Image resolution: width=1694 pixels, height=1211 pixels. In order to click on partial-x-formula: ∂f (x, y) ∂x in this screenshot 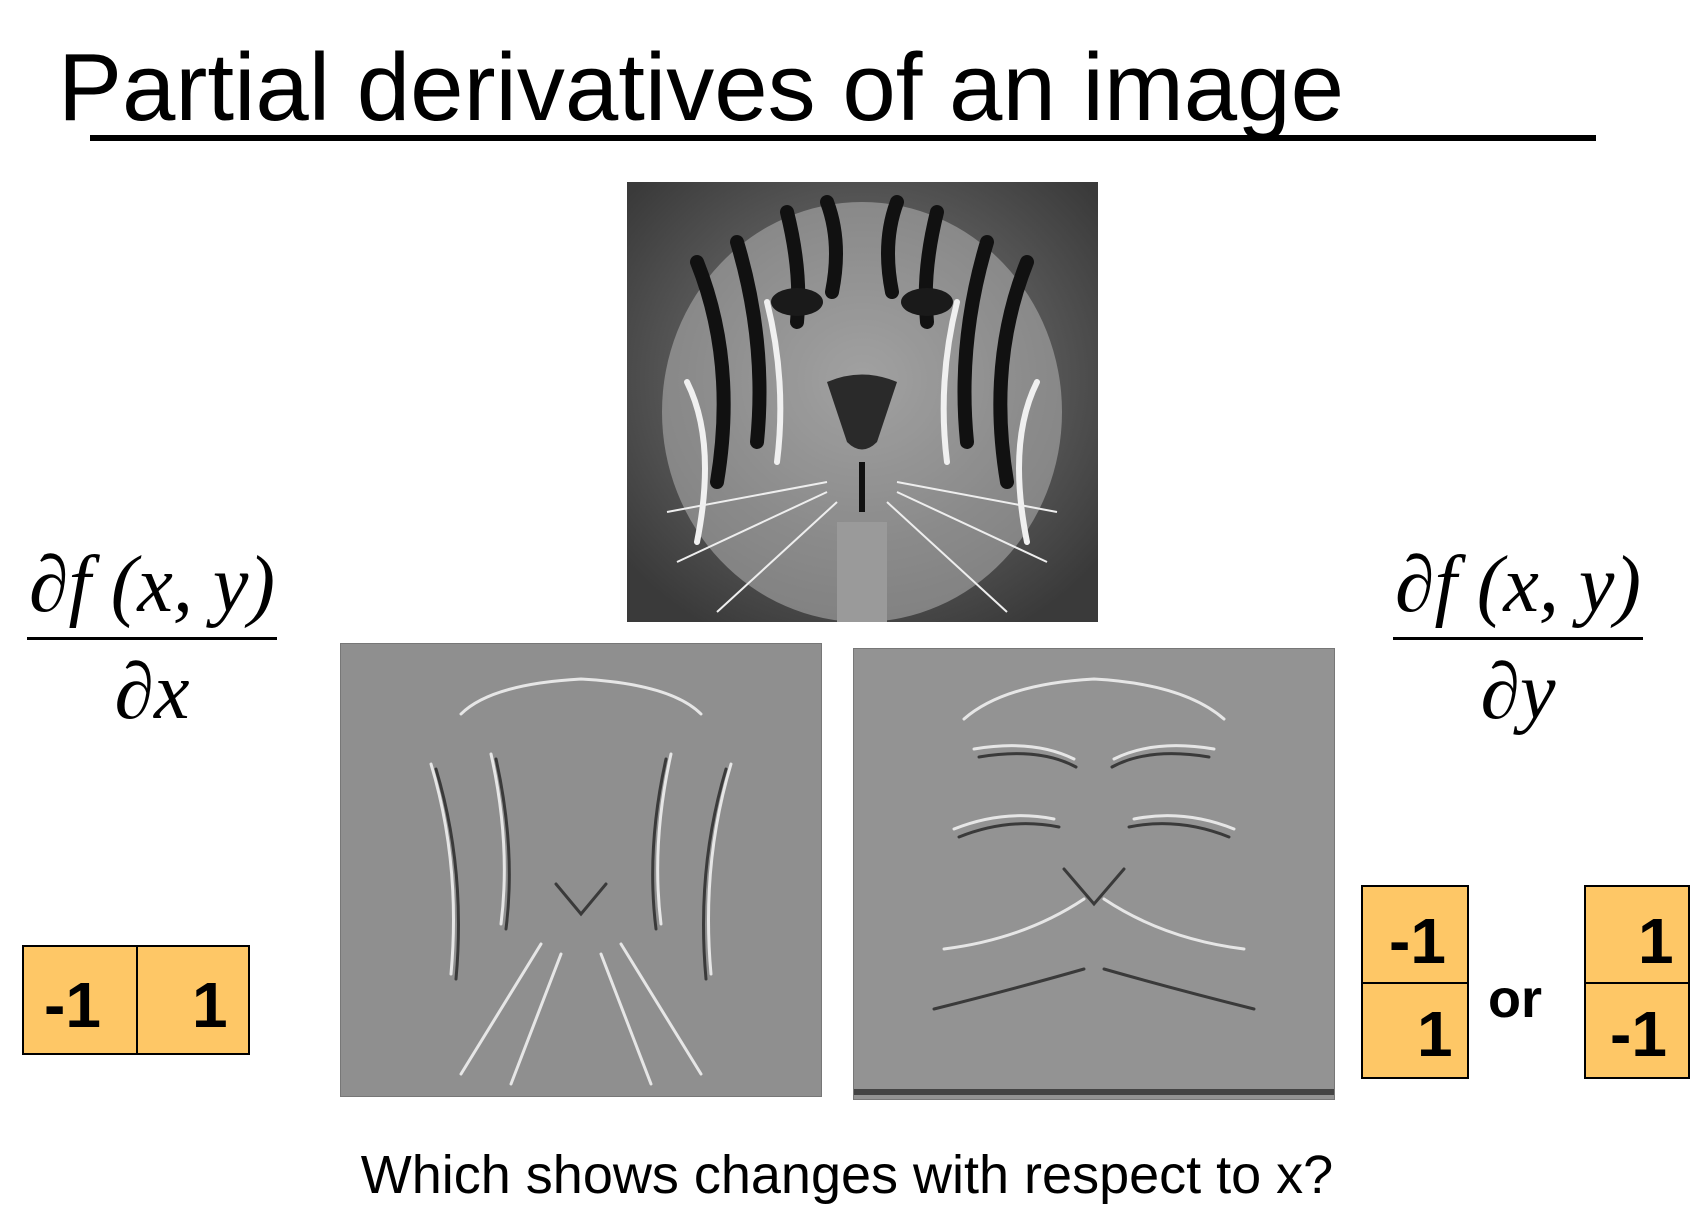, I will do `click(152, 638)`.